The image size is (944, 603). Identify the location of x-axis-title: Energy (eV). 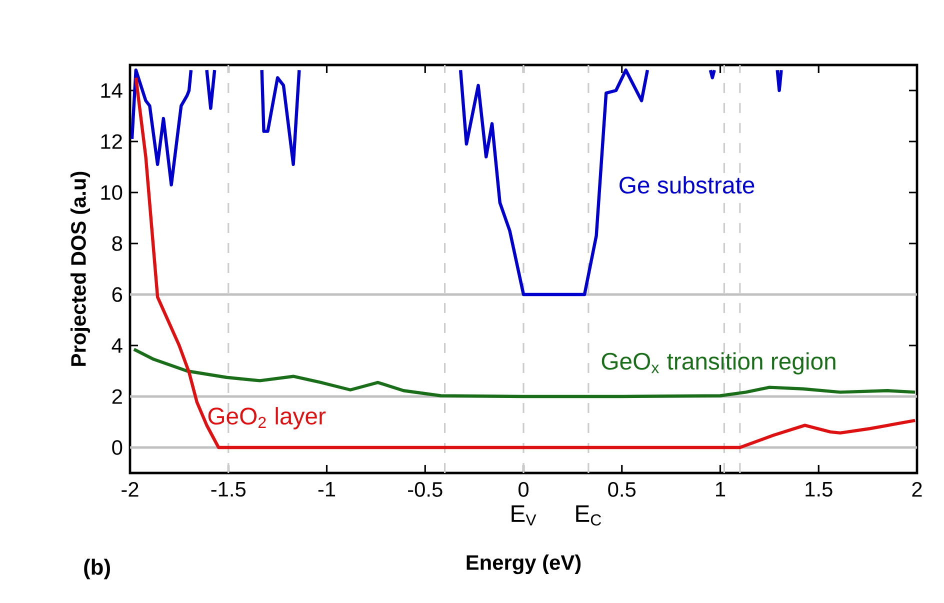
(523, 564).